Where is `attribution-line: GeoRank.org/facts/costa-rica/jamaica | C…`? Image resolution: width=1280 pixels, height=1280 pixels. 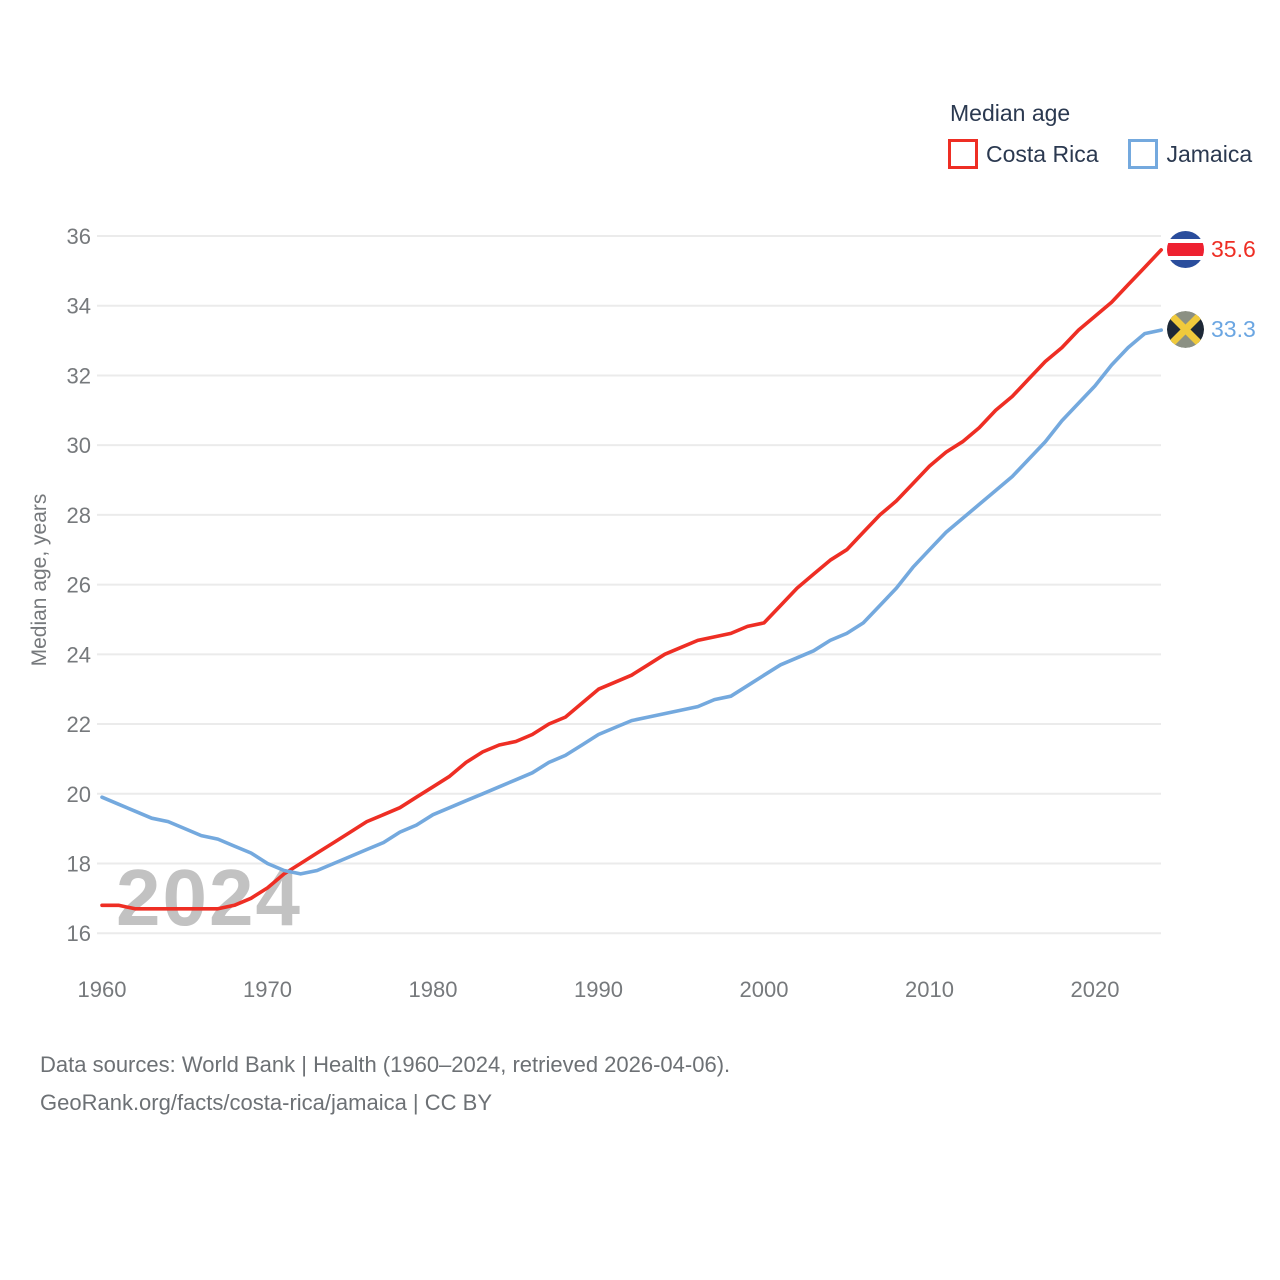 attribution-line: GeoRank.org/facts/costa-rica/jamaica | C… is located at coordinates (266, 1102).